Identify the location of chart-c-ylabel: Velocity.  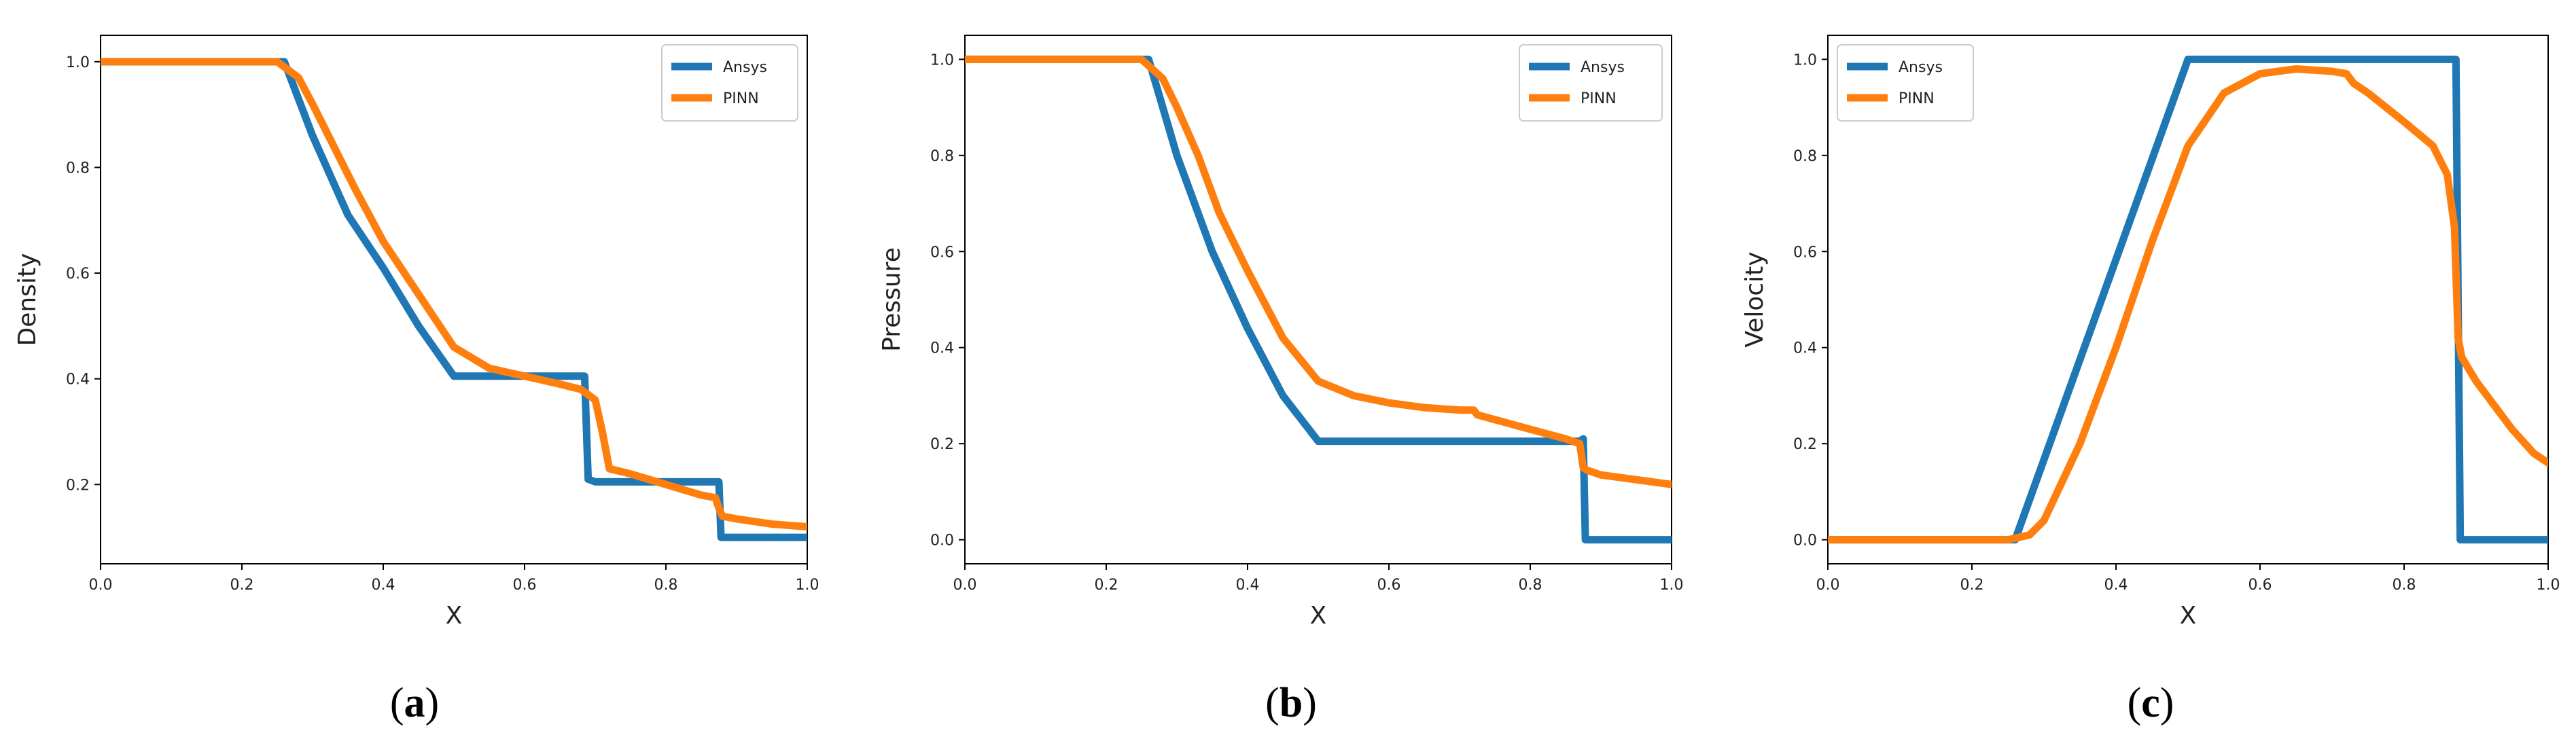
(1755, 299).